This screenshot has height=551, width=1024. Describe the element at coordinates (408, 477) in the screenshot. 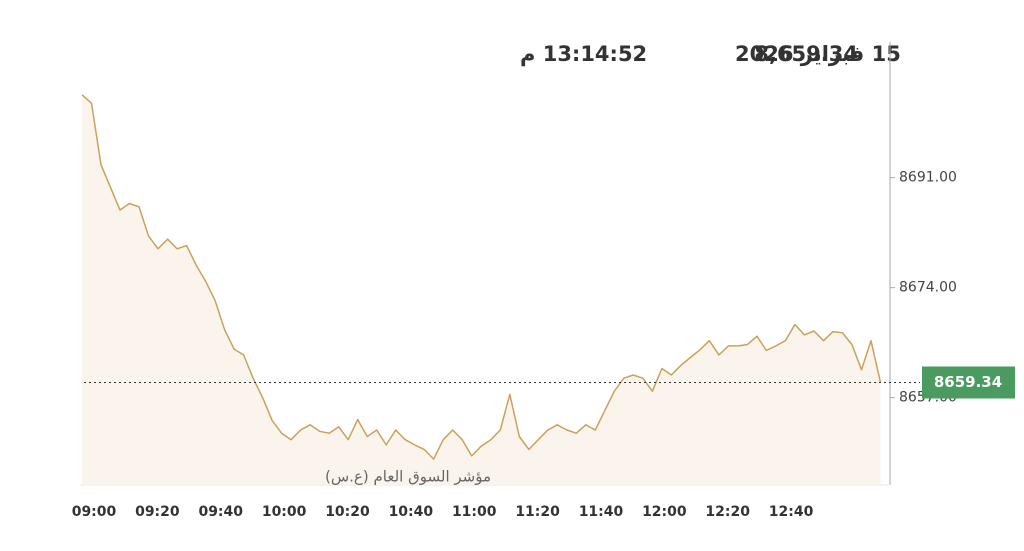

I see `index-name: مؤشر السوق العام (ع.س)` at that location.